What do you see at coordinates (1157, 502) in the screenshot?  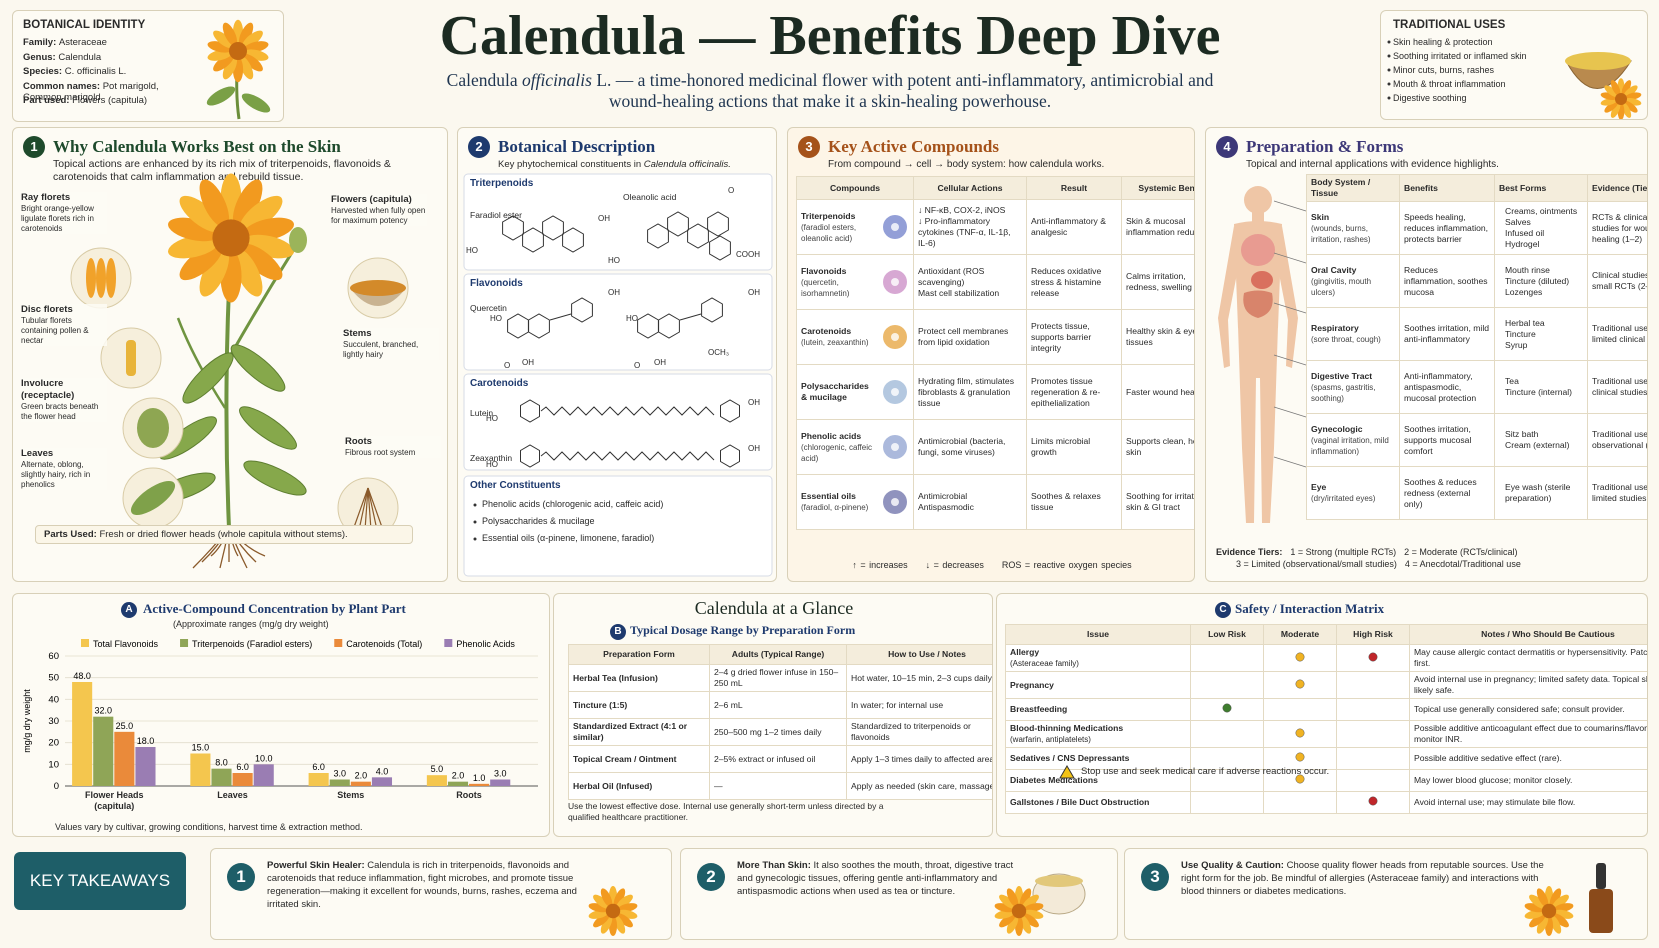 I see `benefit-cell: Soothing for irritated skin & GI tract` at bounding box center [1157, 502].